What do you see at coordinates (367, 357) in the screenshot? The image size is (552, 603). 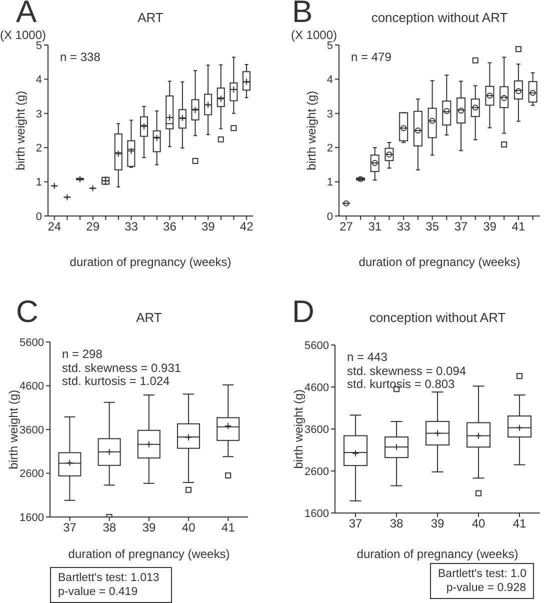 I see `annotation: n = 443` at bounding box center [367, 357].